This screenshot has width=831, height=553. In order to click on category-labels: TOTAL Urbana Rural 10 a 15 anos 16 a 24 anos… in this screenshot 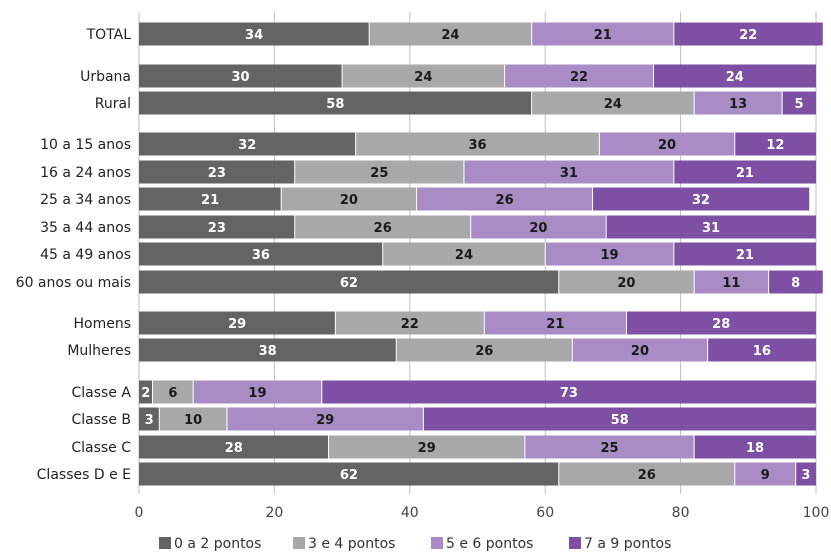, I will do `click(74, 255)`.